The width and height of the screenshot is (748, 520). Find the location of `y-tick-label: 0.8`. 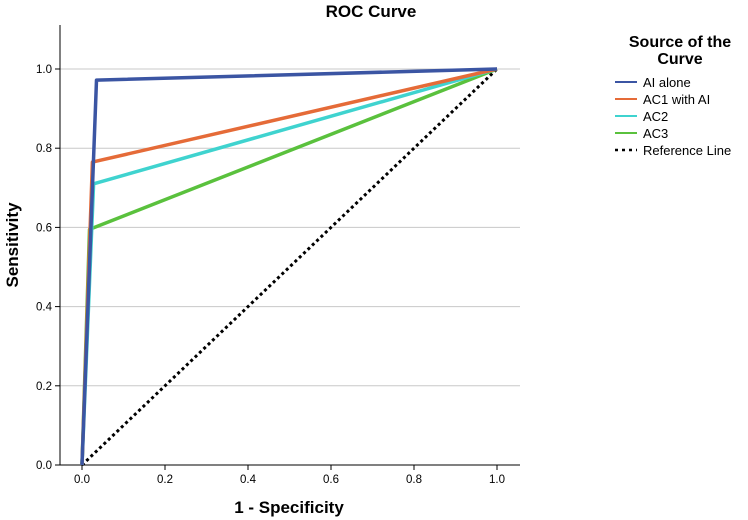

y-tick-label: 0.8 is located at coordinates (44, 149).